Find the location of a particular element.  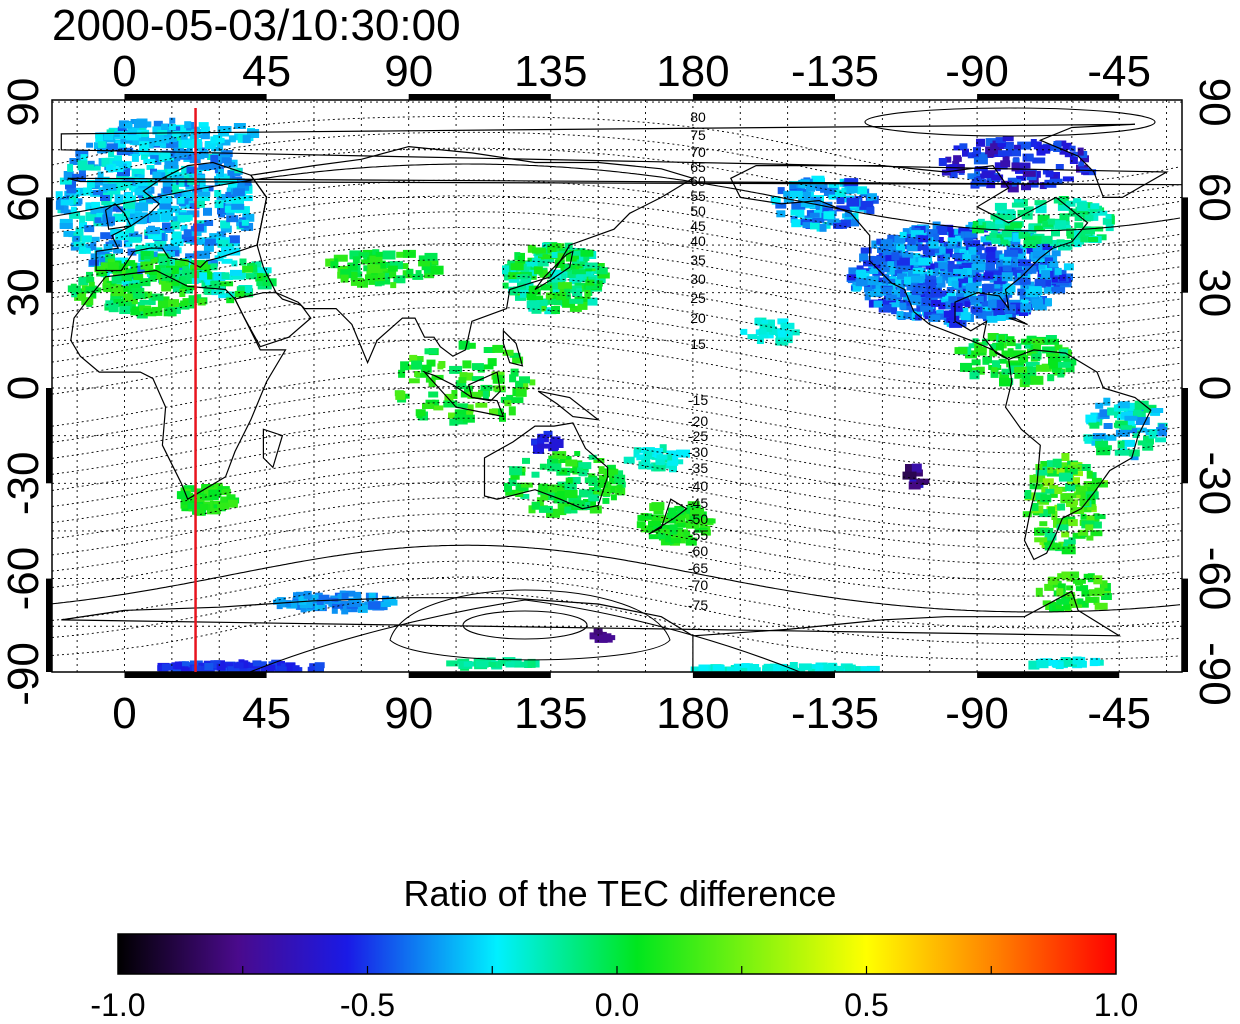

colorbar-tick-label: -1.0 is located at coordinates (117, 1005).